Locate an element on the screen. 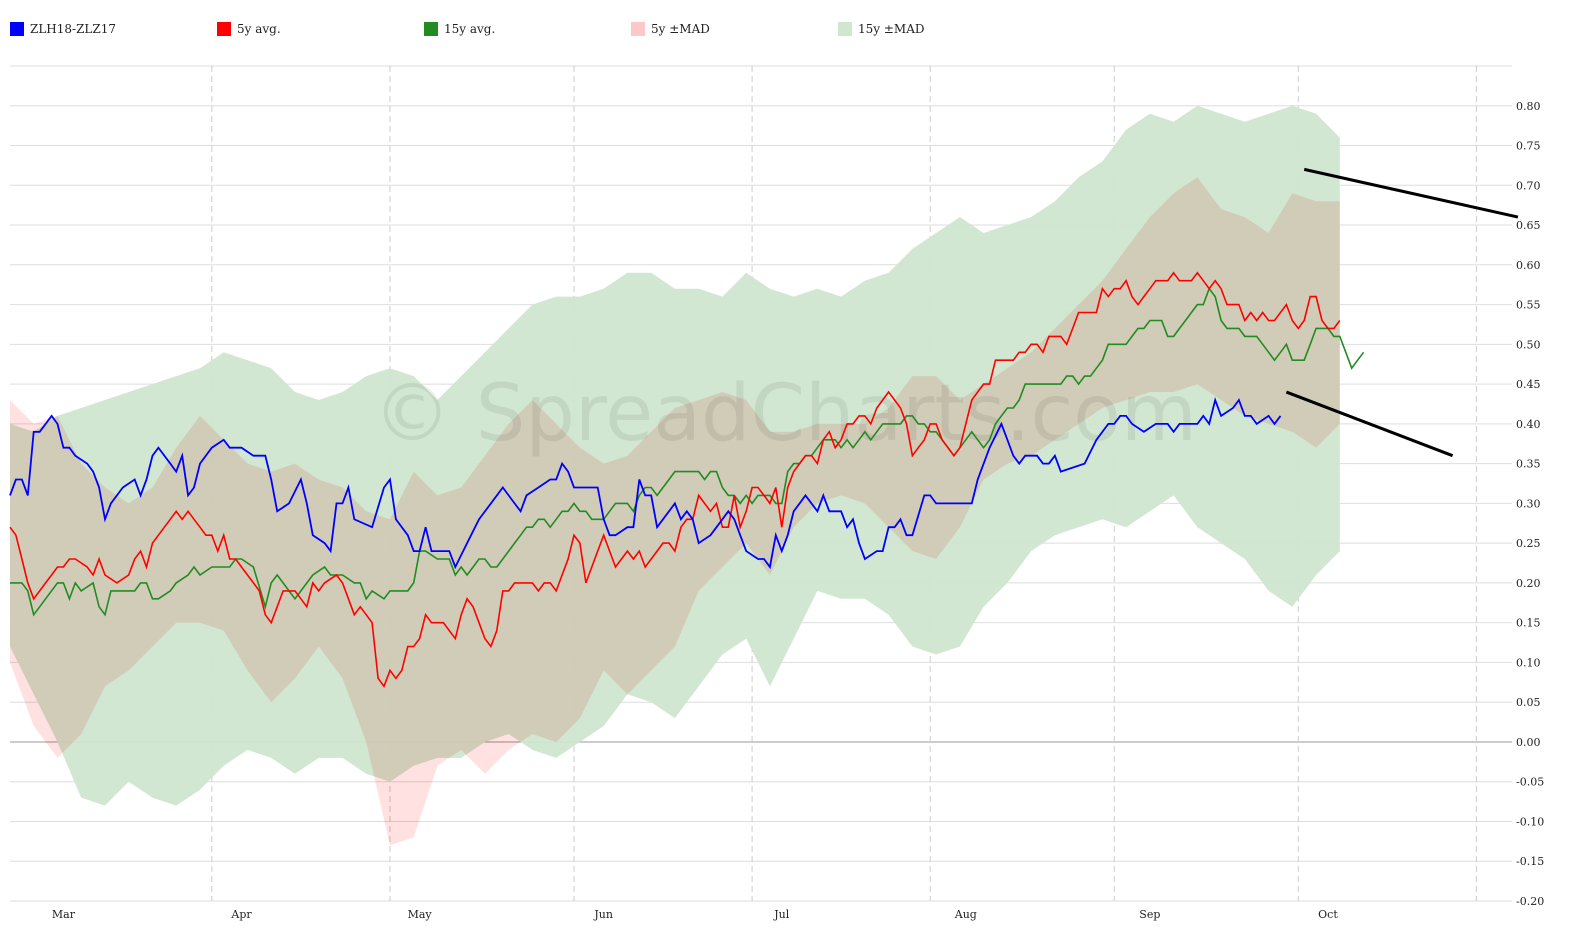  x-tick-label: Oct is located at coordinates (1328, 914).